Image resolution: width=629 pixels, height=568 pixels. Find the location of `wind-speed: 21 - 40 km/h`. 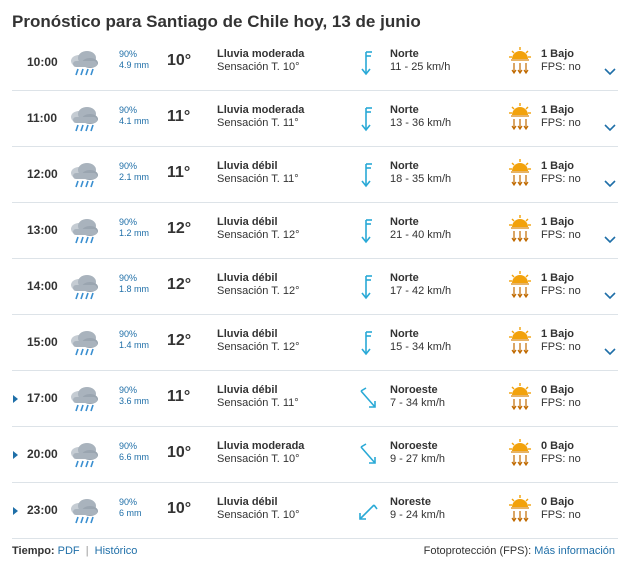

wind-speed: 21 - 40 km/h is located at coordinates (421, 235).